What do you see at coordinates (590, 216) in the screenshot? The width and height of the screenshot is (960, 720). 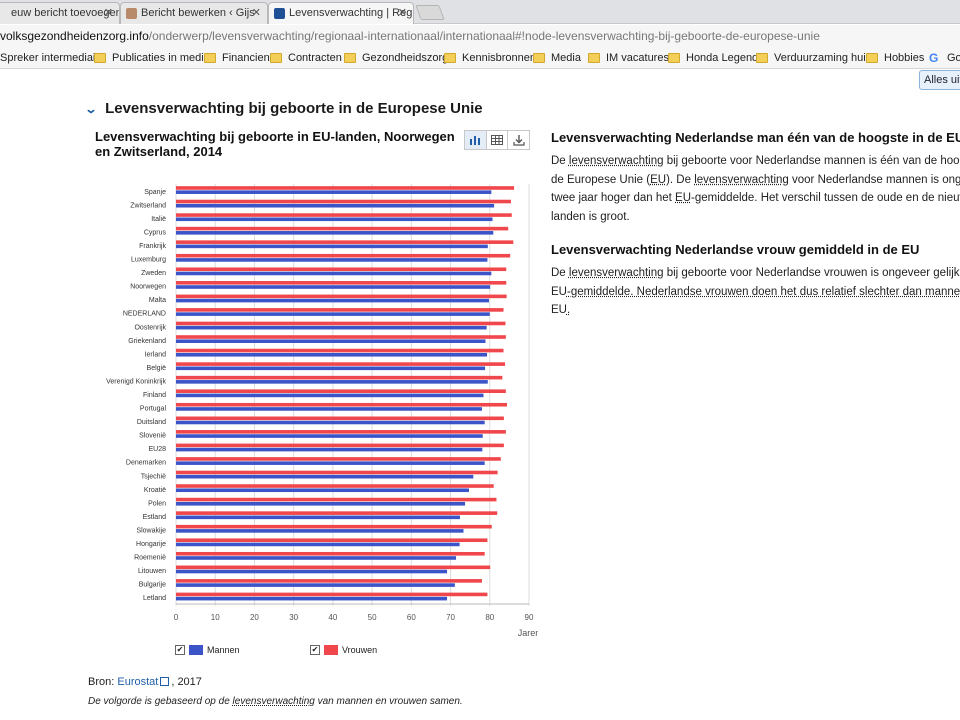 I see `paragraph-text: landen is groot.` at bounding box center [590, 216].